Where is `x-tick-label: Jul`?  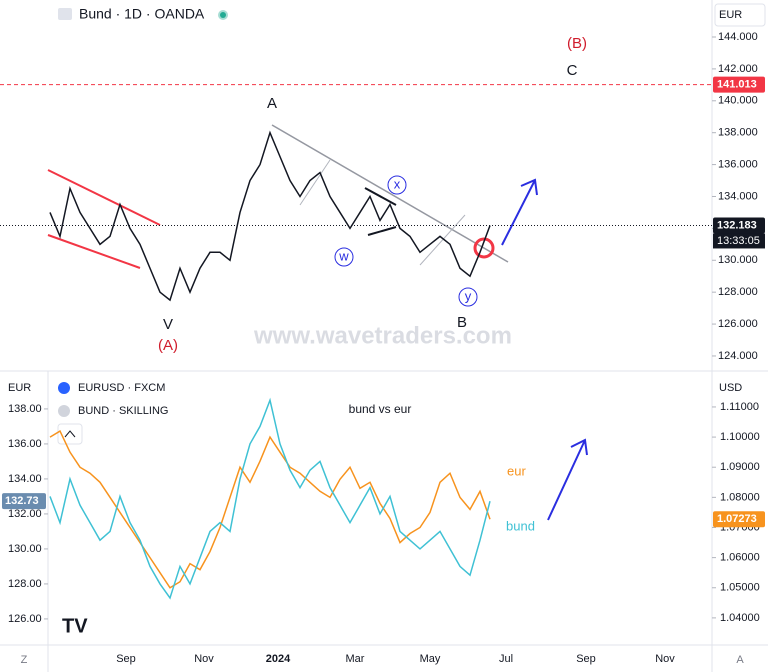 x-tick-label: Jul is located at coordinates (506, 659).